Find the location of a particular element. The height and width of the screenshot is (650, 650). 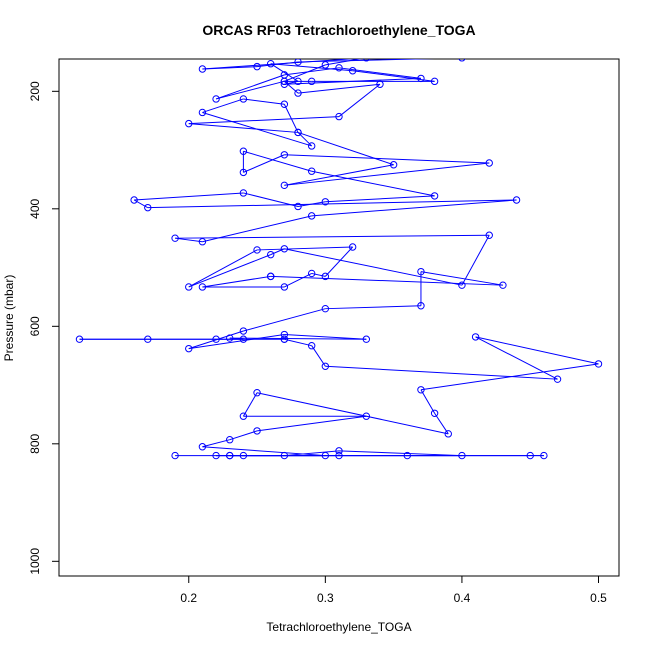

y-tick-label: 600 is located at coordinates (35, 326).